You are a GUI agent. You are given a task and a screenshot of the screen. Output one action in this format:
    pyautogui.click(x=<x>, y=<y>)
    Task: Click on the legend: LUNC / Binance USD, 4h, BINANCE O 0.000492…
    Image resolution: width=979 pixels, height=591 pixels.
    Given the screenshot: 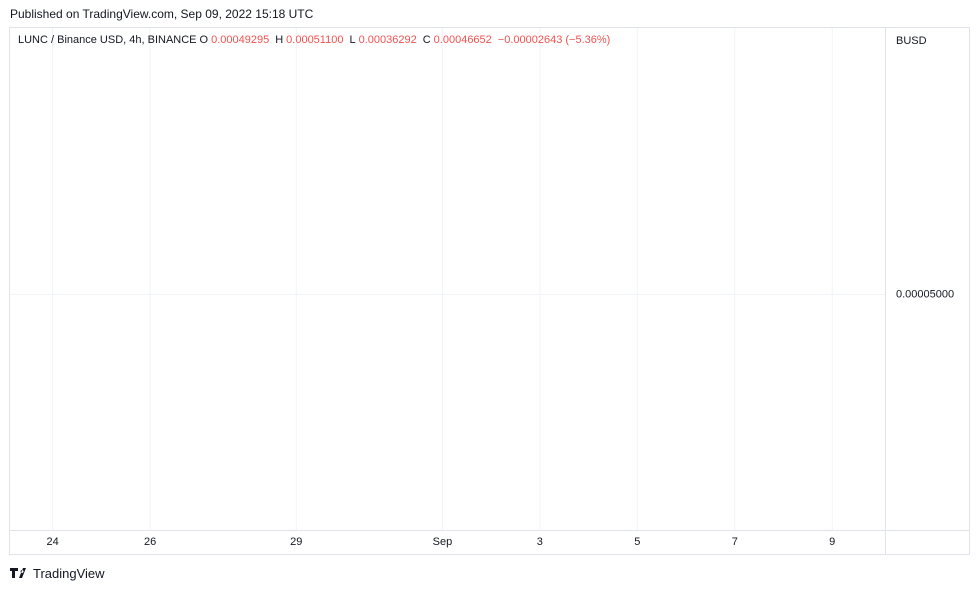 What is the action you would take?
    pyautogui.click(x=317, y=40)
    